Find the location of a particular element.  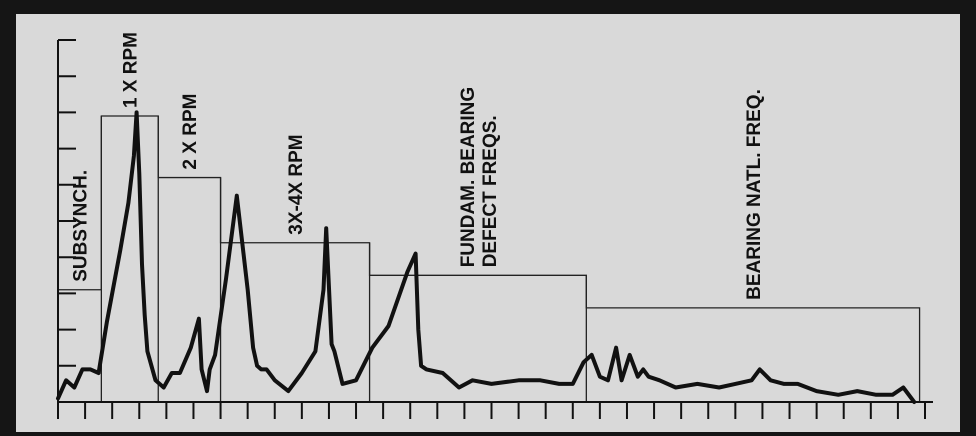

band-label-line: BEARING NATL. FREQ. is located at coordinates (754, 194).